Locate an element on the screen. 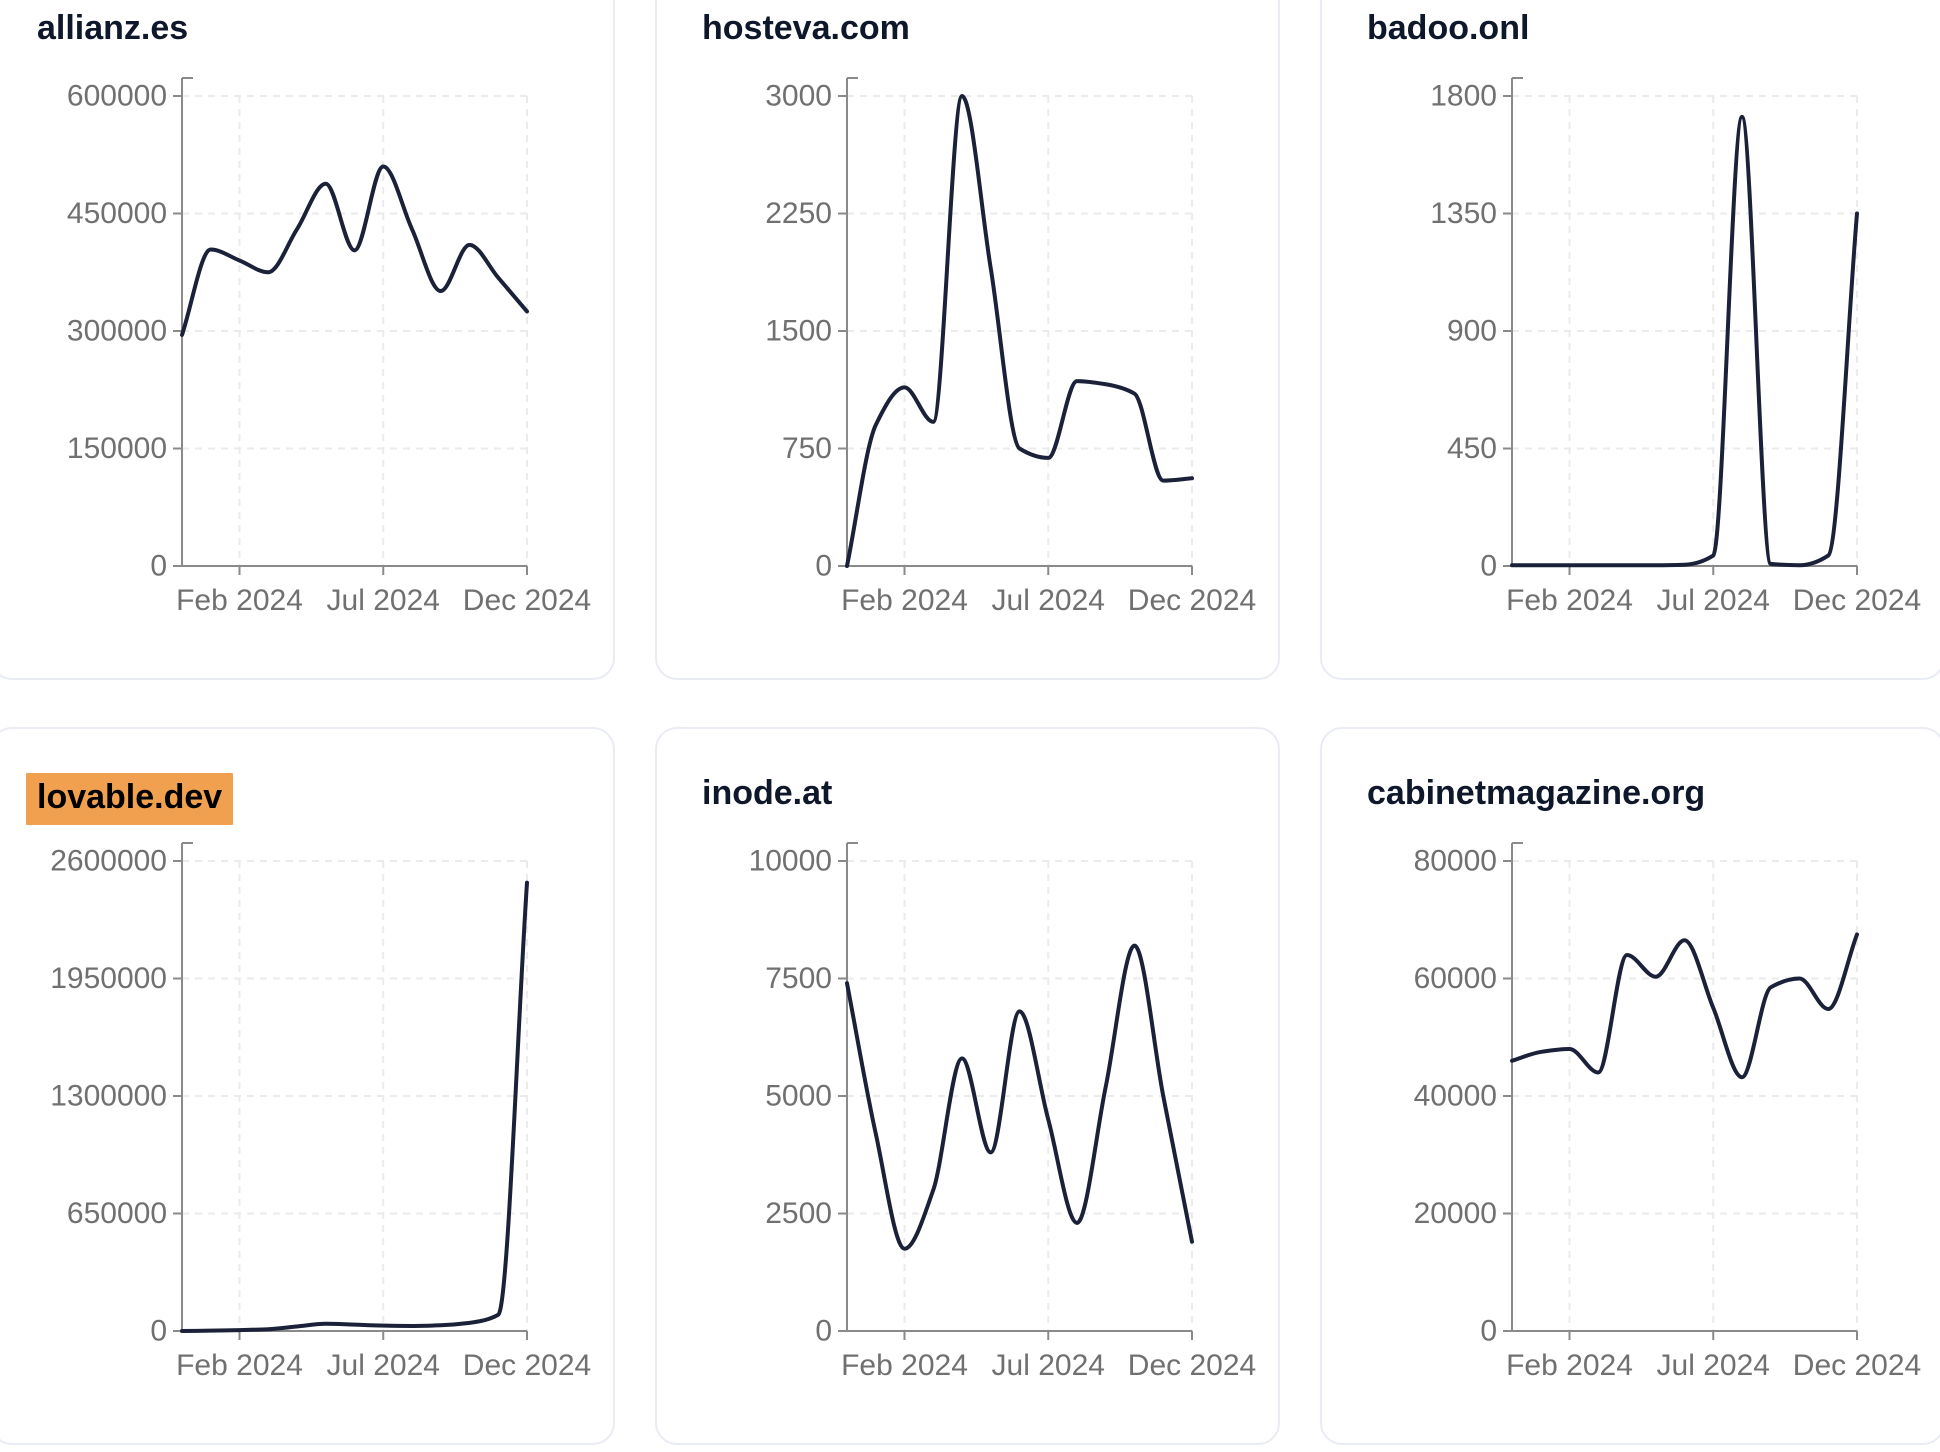 The width and height of the screenshot is (1940, 1452). chart-title: hosteva.com is located at coordinates (806, 28).